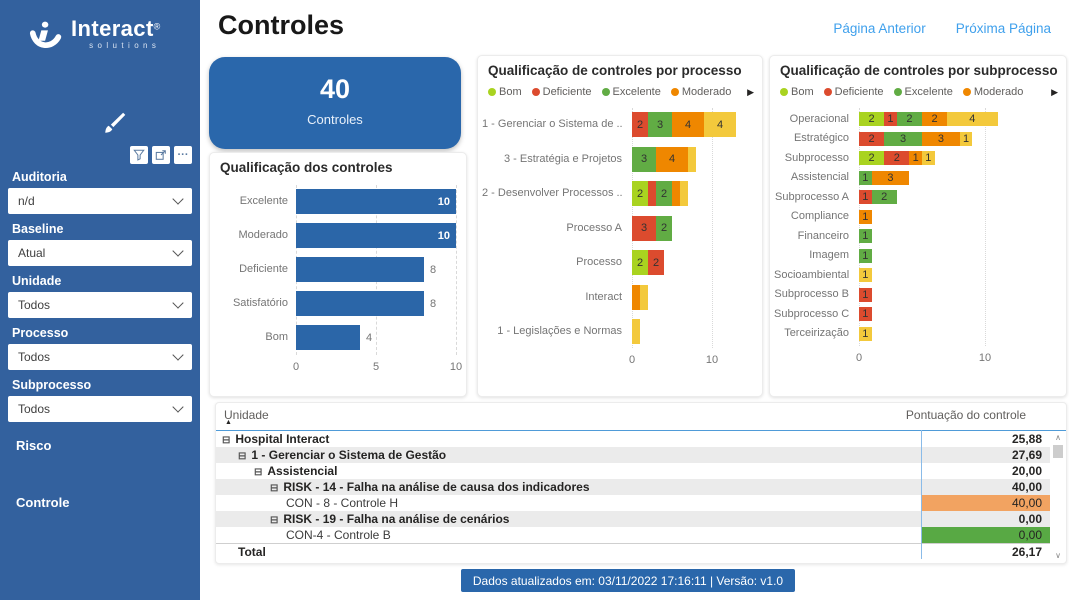 The image size is (1069, 600). Describe the element at coordinates (633, 471) in the screenshot. I see `table-row: ⊟ Assistencial 20,00` at that location.